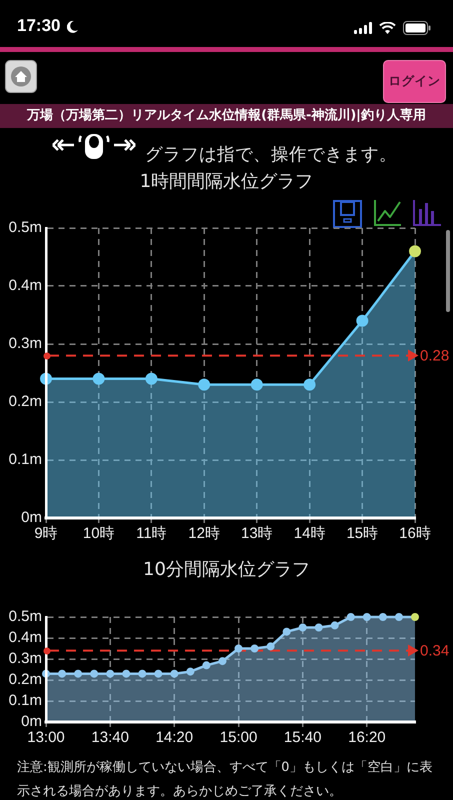 Image resolution: width=453 pixels, height=800 pixels. Describe the element at coordinates (239, 737) in the screenshot. I see `x-tick-label: 15:00` at that location.